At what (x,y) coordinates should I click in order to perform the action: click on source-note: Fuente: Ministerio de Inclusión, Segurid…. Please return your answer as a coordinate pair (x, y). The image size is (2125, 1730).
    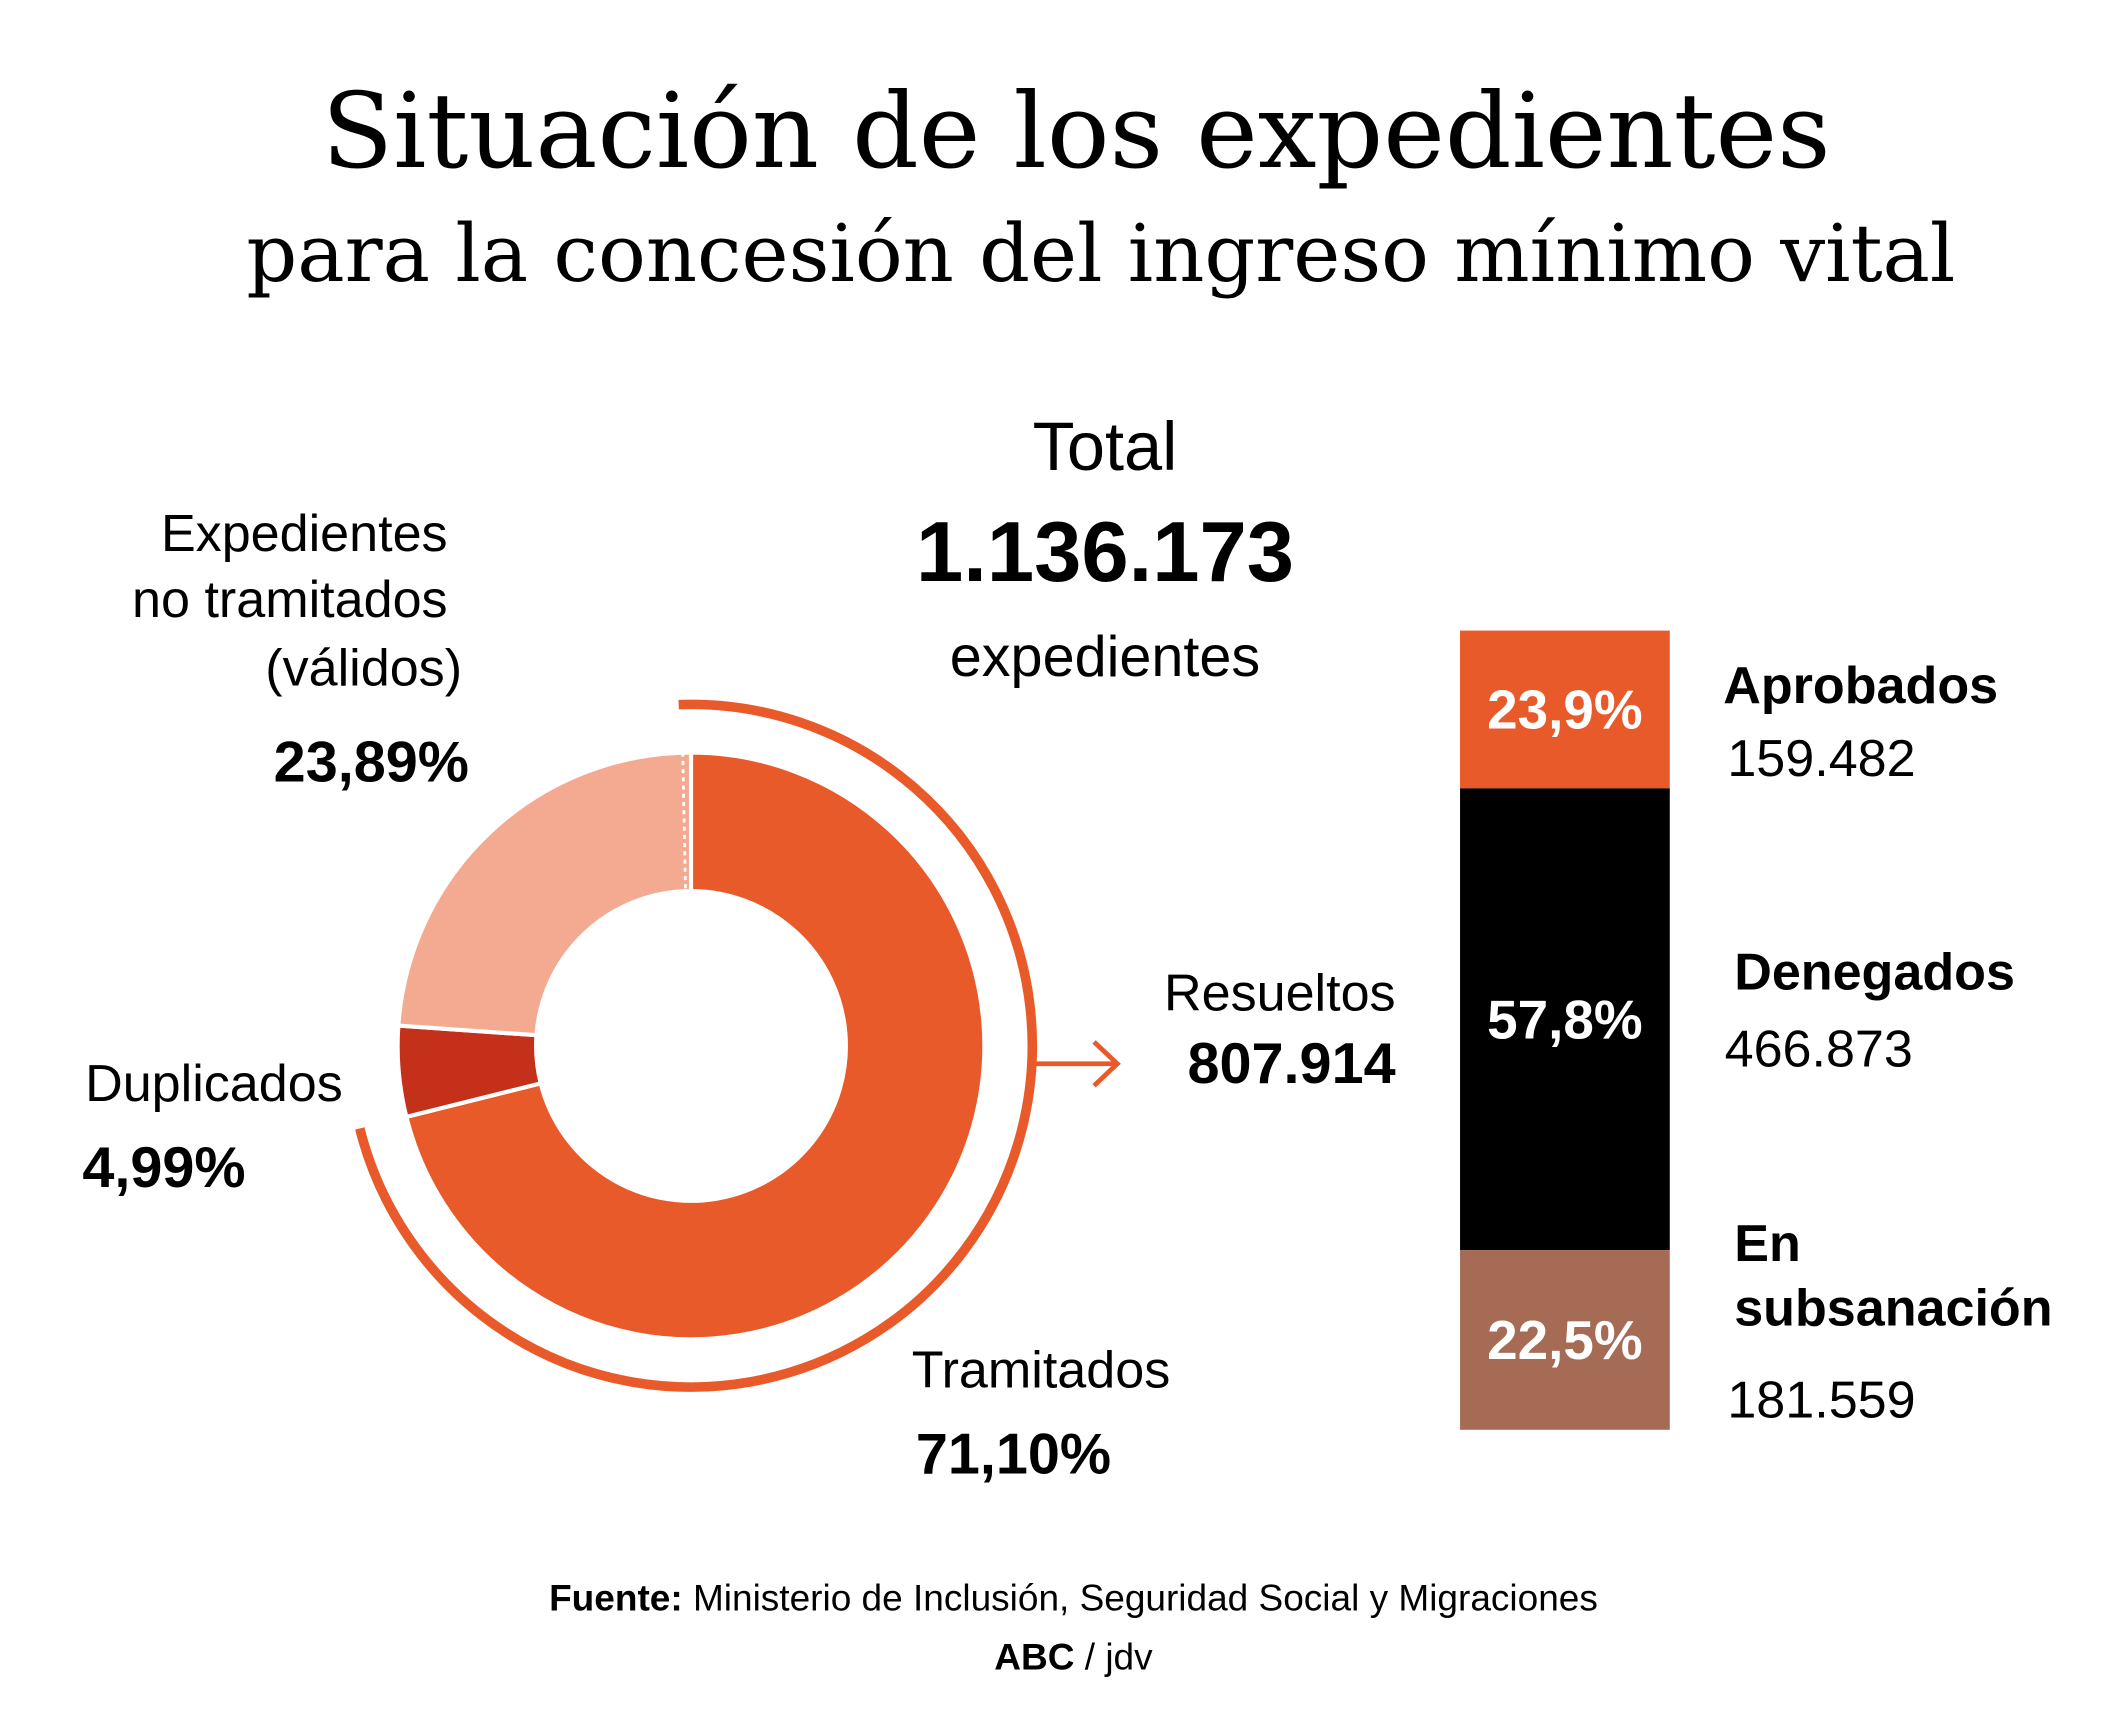
    Looking at the image, I should click on (1073, 1598).